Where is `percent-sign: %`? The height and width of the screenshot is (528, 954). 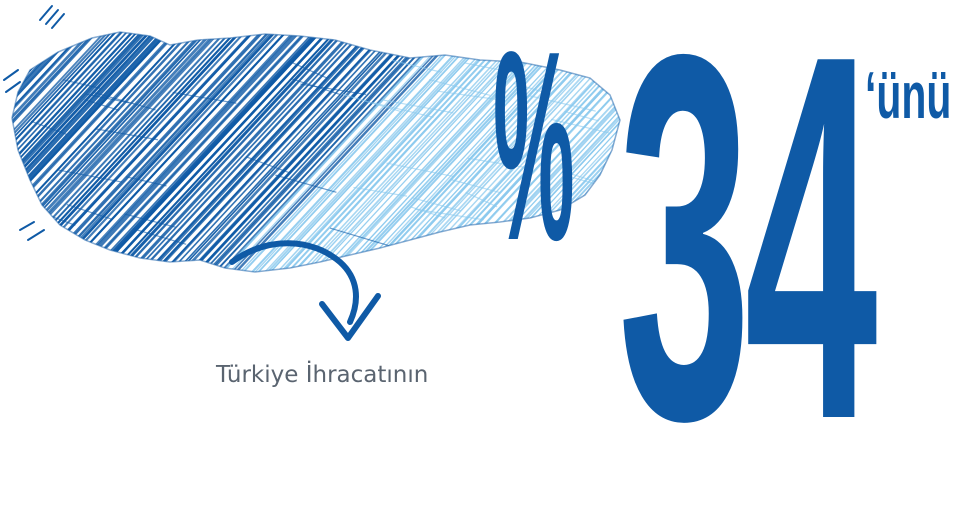 percent-sign: % is located at coordinates (534, 148).